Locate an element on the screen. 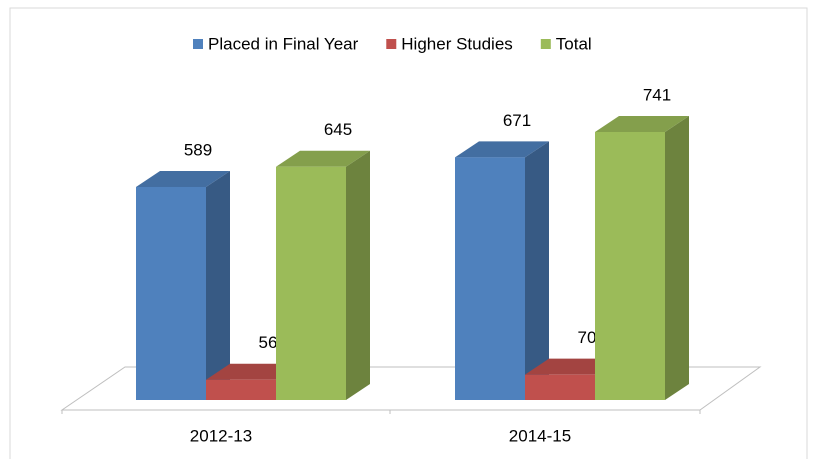 The width and height of the screenshot is (813, 459). legend-label: Placed in Final Year is located at coordinates (283, 43).